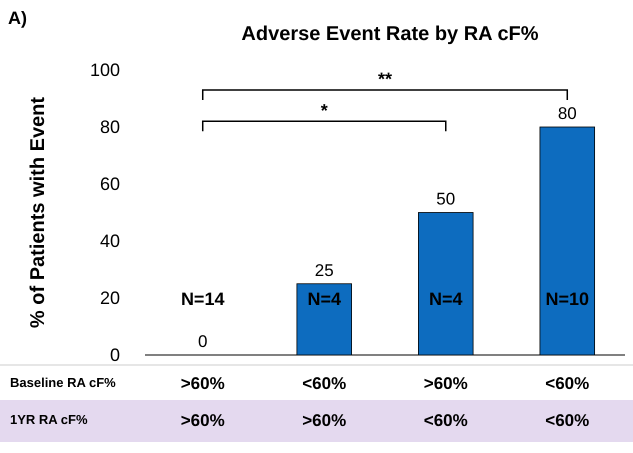  I want to click on chart-title: Adverse Event Rate by RA cF%, so click(390, 34).